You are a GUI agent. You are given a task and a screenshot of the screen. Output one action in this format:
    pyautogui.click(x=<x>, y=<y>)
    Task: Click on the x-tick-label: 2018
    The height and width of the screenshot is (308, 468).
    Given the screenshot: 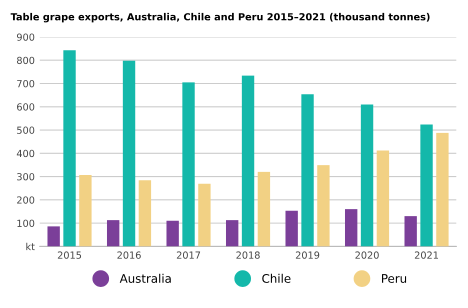 What is the action you would take?
    pyautogui.click(x=248, y=255)
    